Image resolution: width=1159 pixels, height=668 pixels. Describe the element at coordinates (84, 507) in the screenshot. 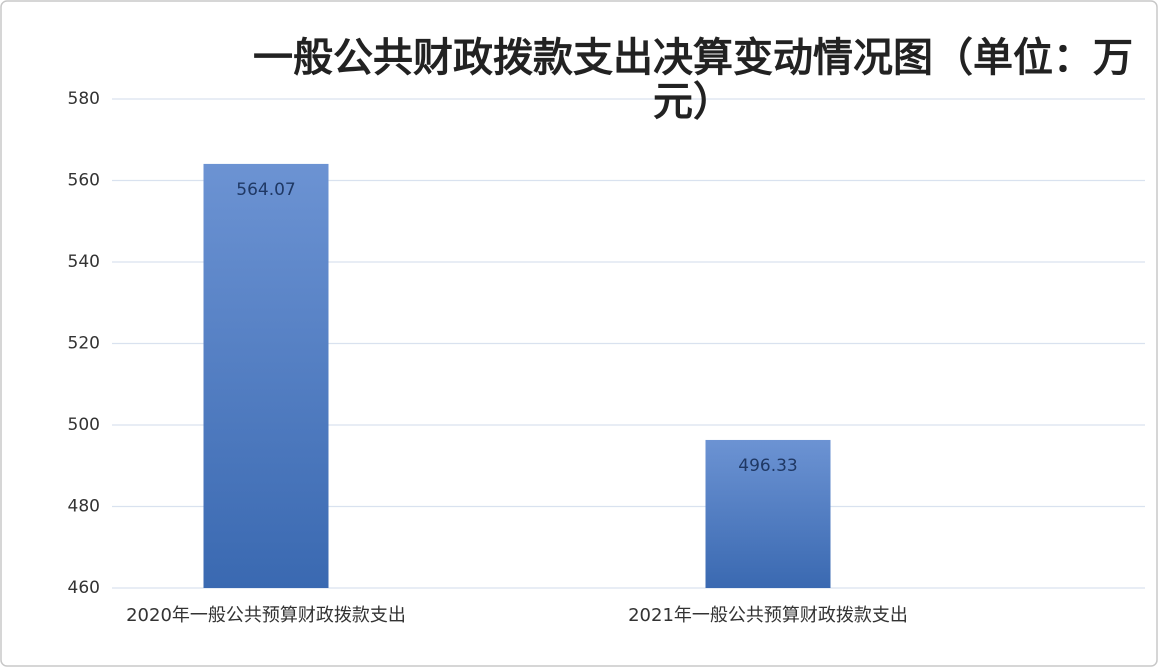

I see `y-tick-label: 480` at that location.